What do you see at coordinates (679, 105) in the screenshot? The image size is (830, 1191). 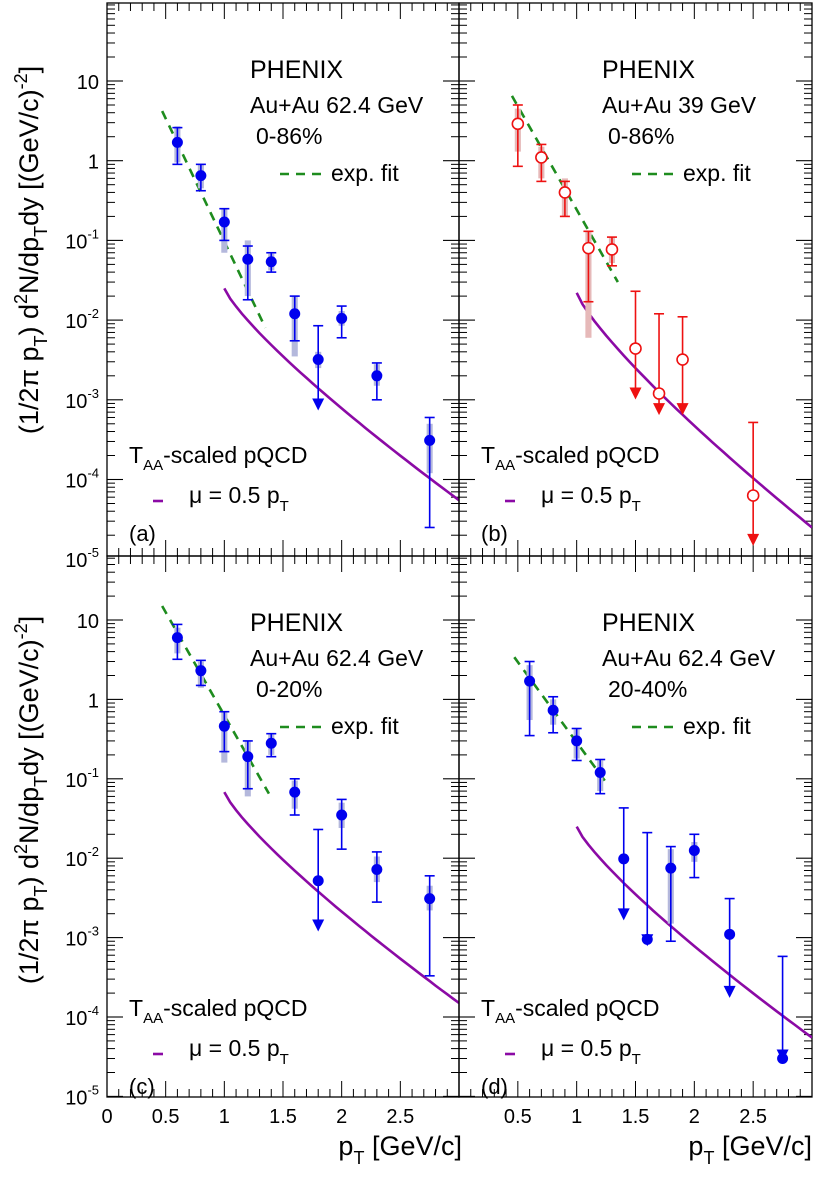 I see `system-label: Au+Au 39 GeV` at bounding box center [679, 105].